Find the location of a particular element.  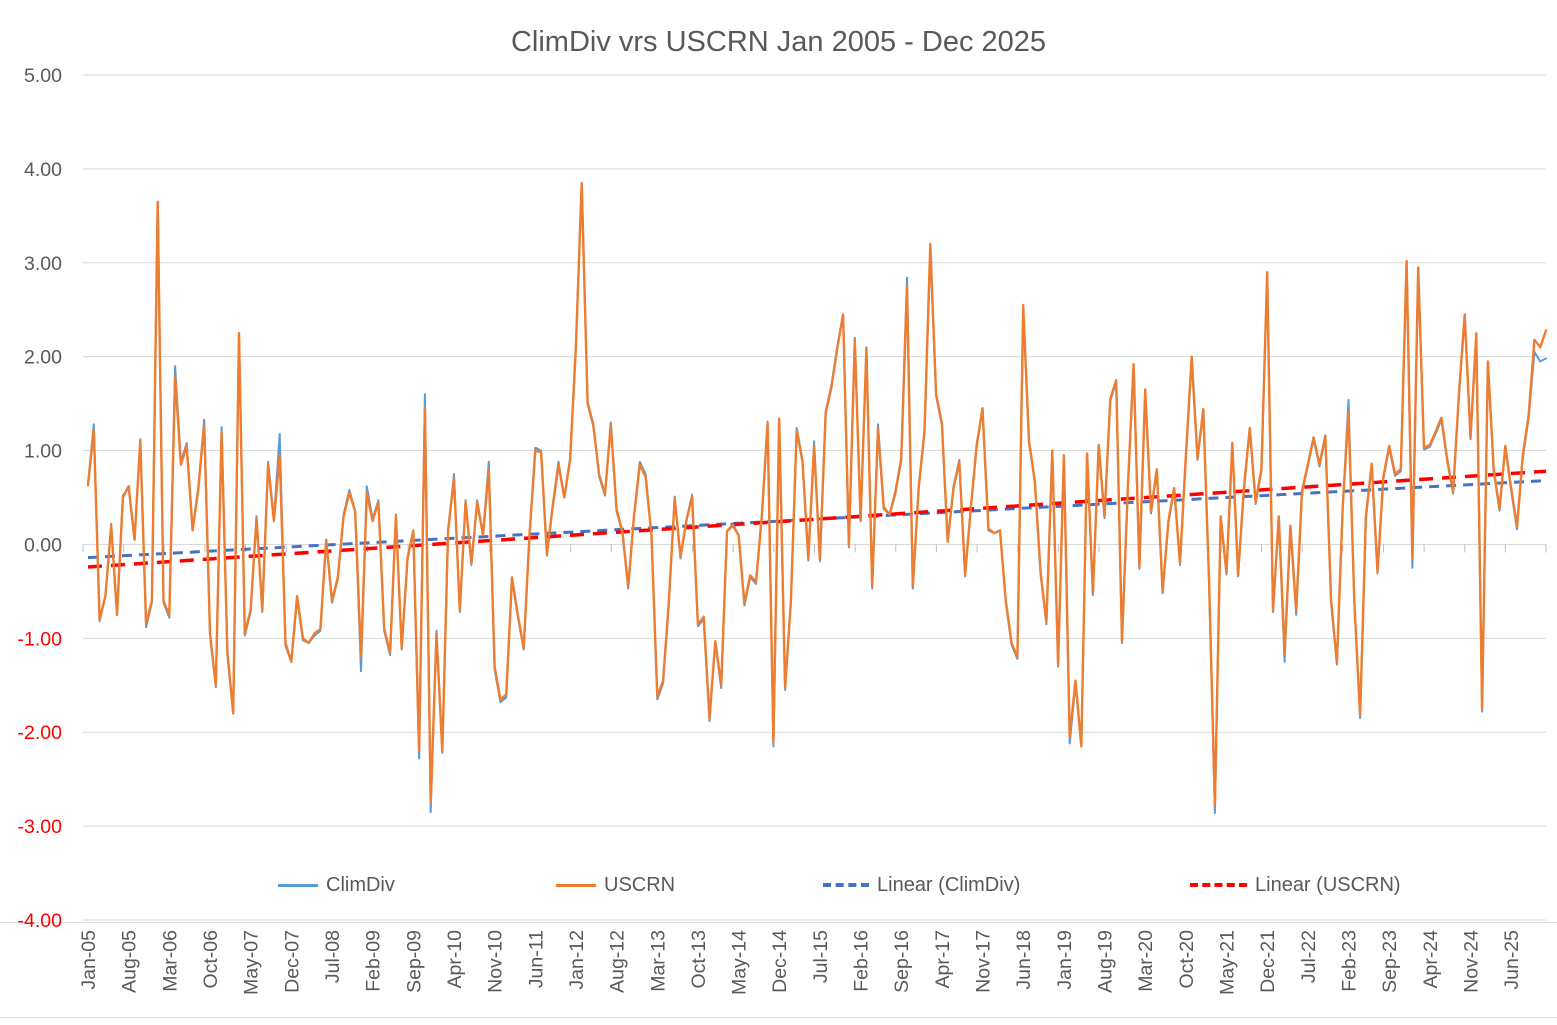

y-axis-label: -2.00 is located at coordinates (40, 733).